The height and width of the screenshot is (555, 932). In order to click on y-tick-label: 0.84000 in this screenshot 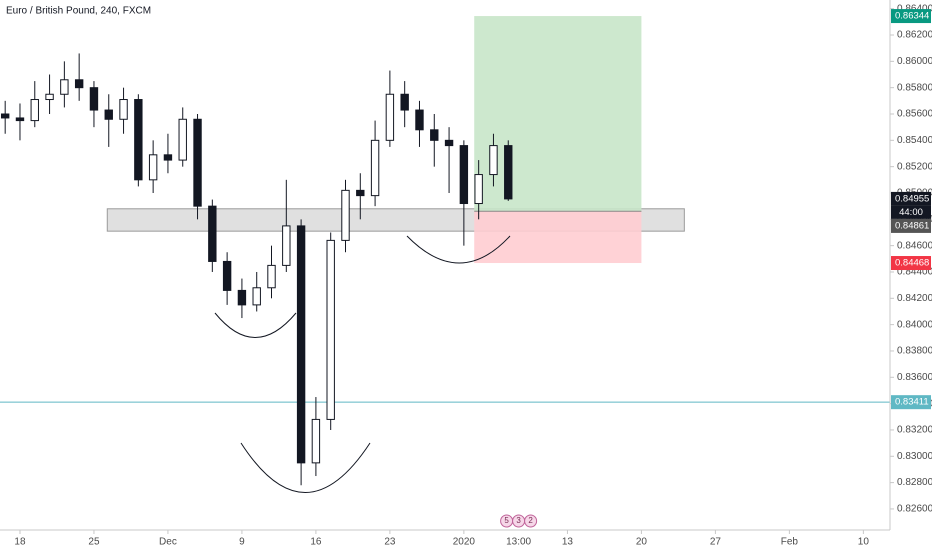, I will do `click(914, 324)`.